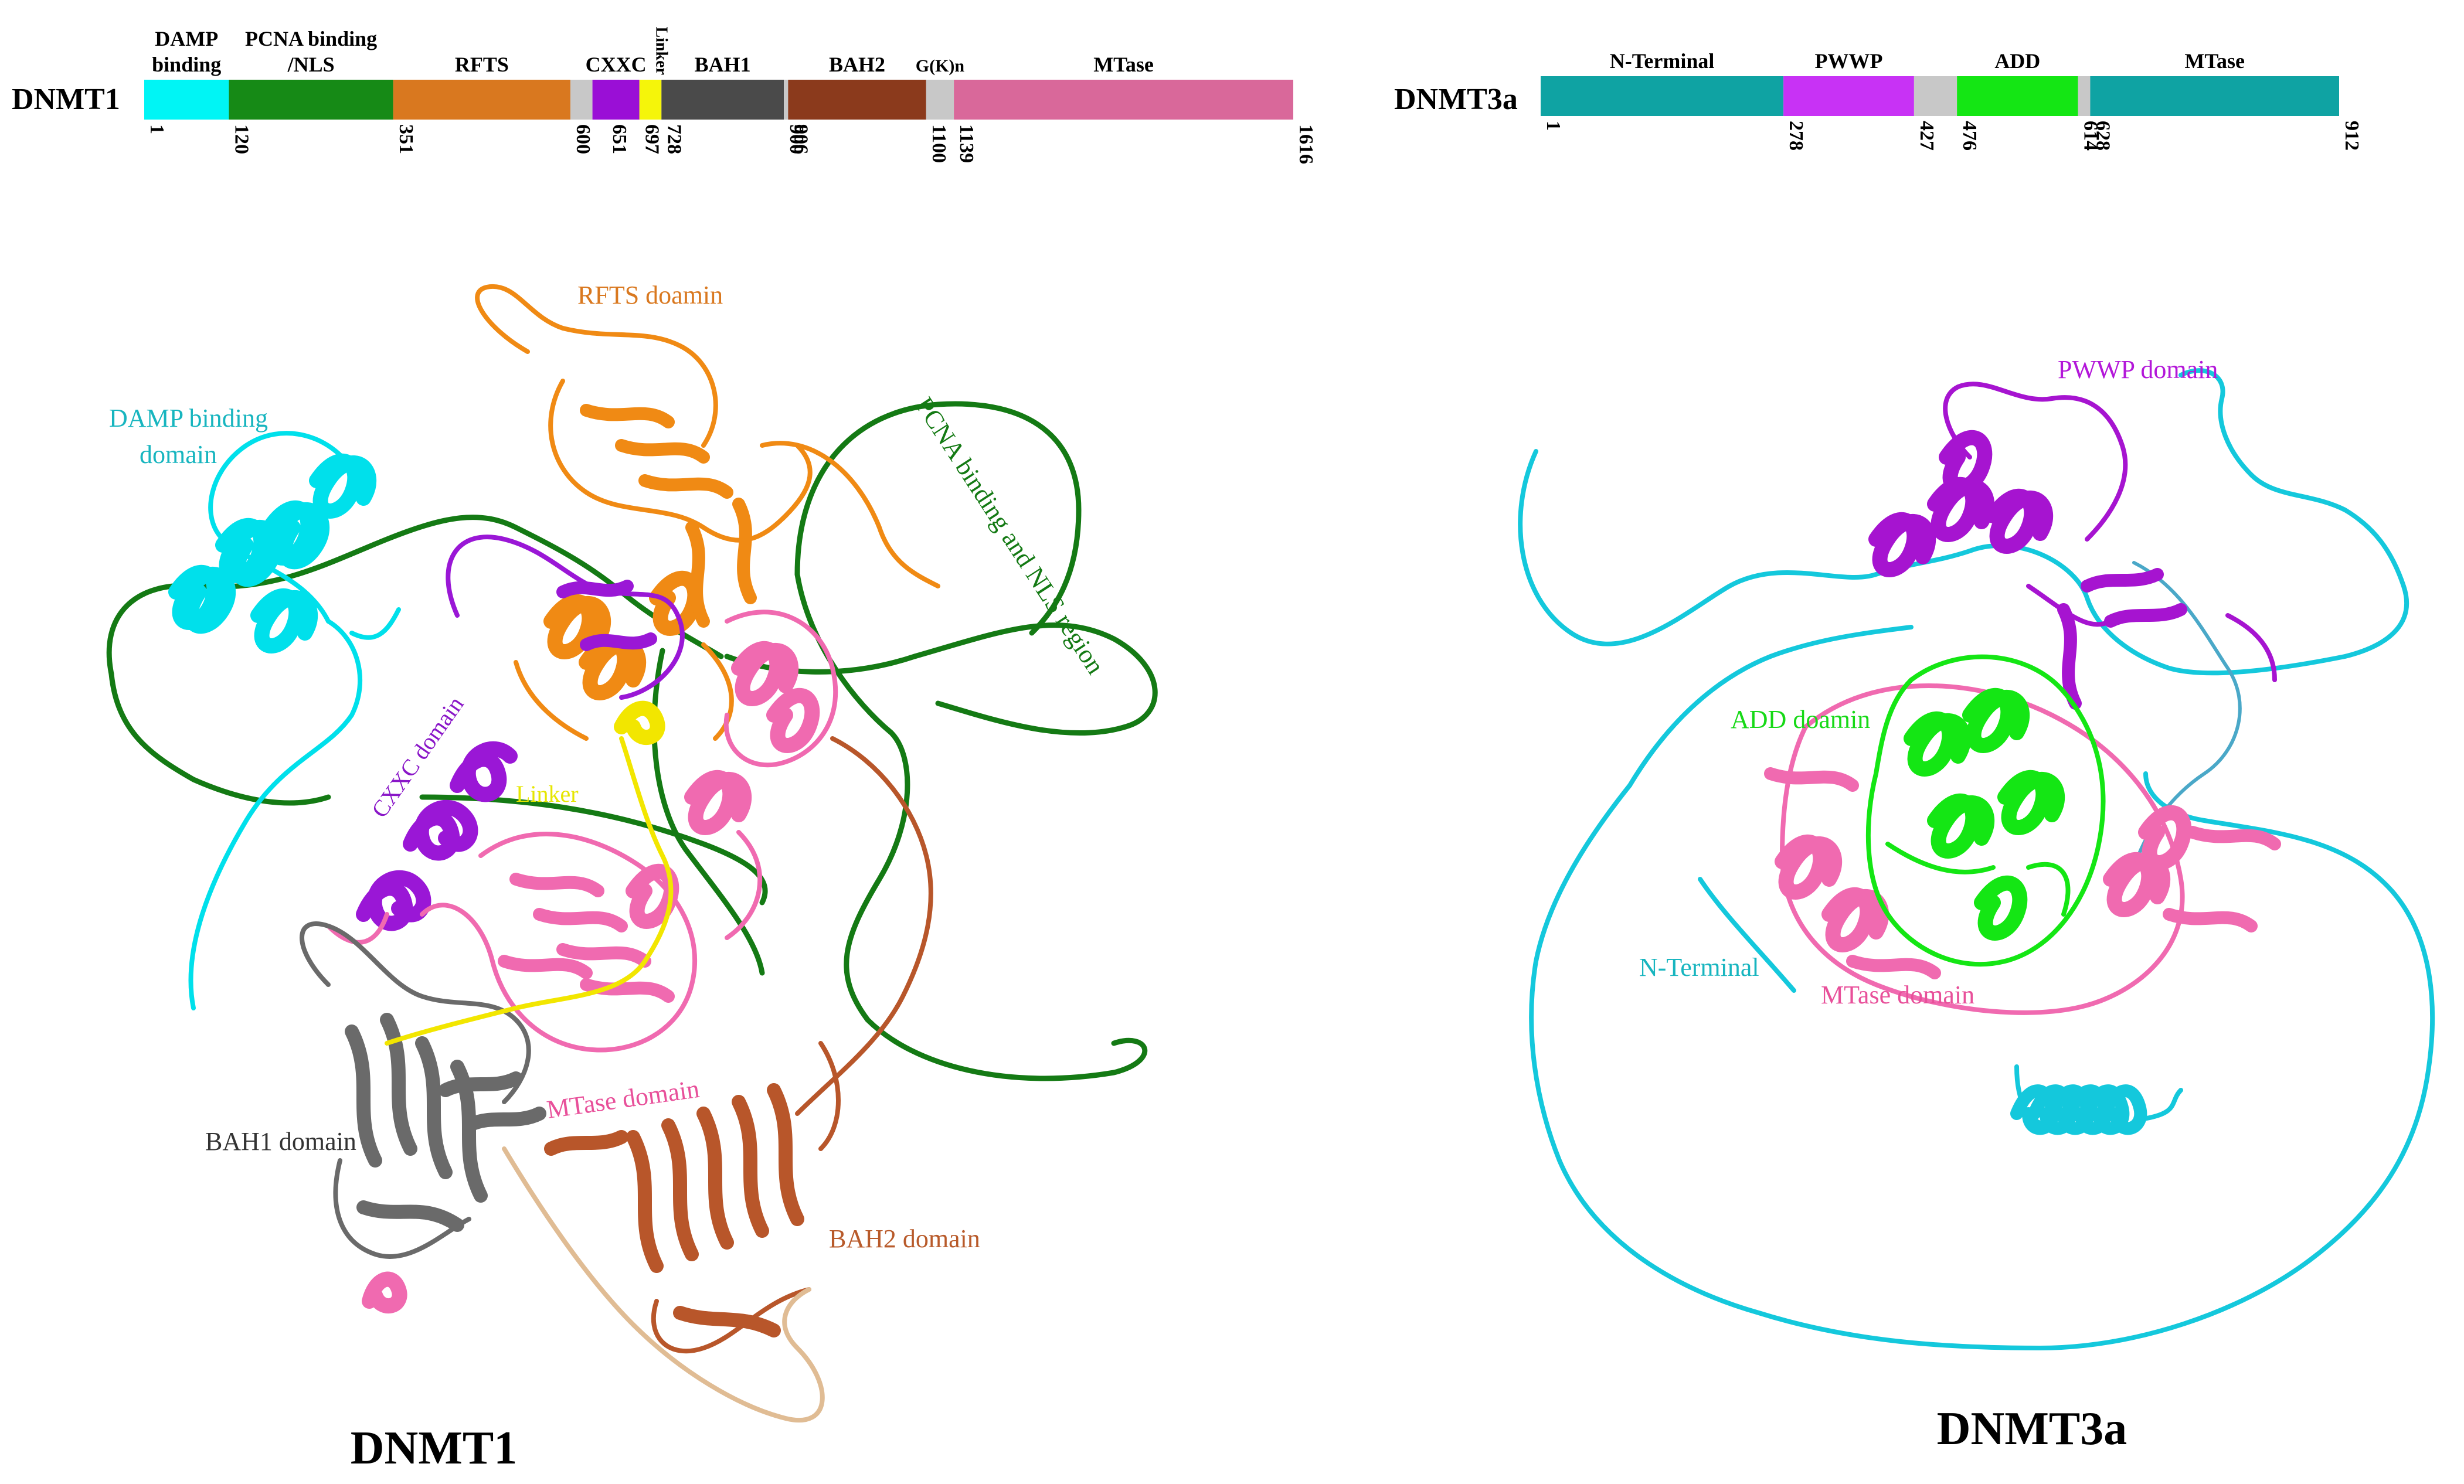 The width and height of the screenshot is (2464, 1484). What do you see at coordinates (1456, 100) in the screenshot?
I see `dnmt3a-bar-protein-name: DNMT3a` at bounding box center [1456, 100].